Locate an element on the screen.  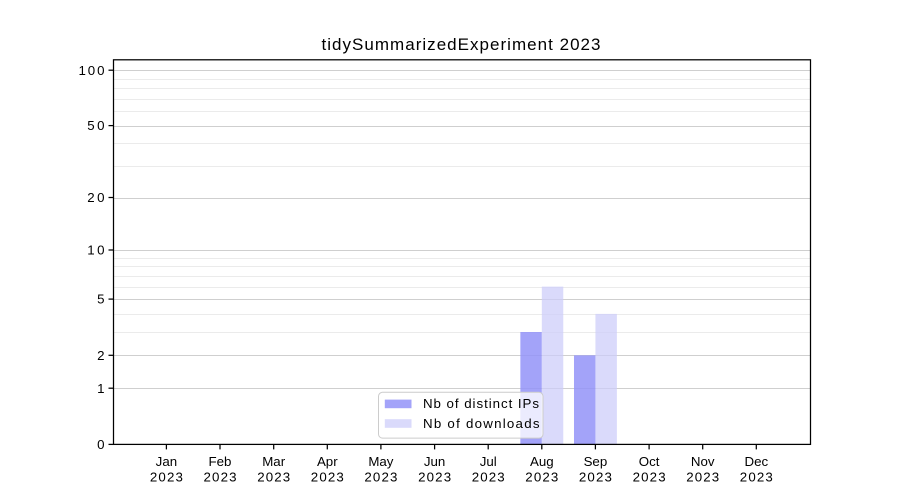
svg-text: Aug is located at coordinates (542, 461).